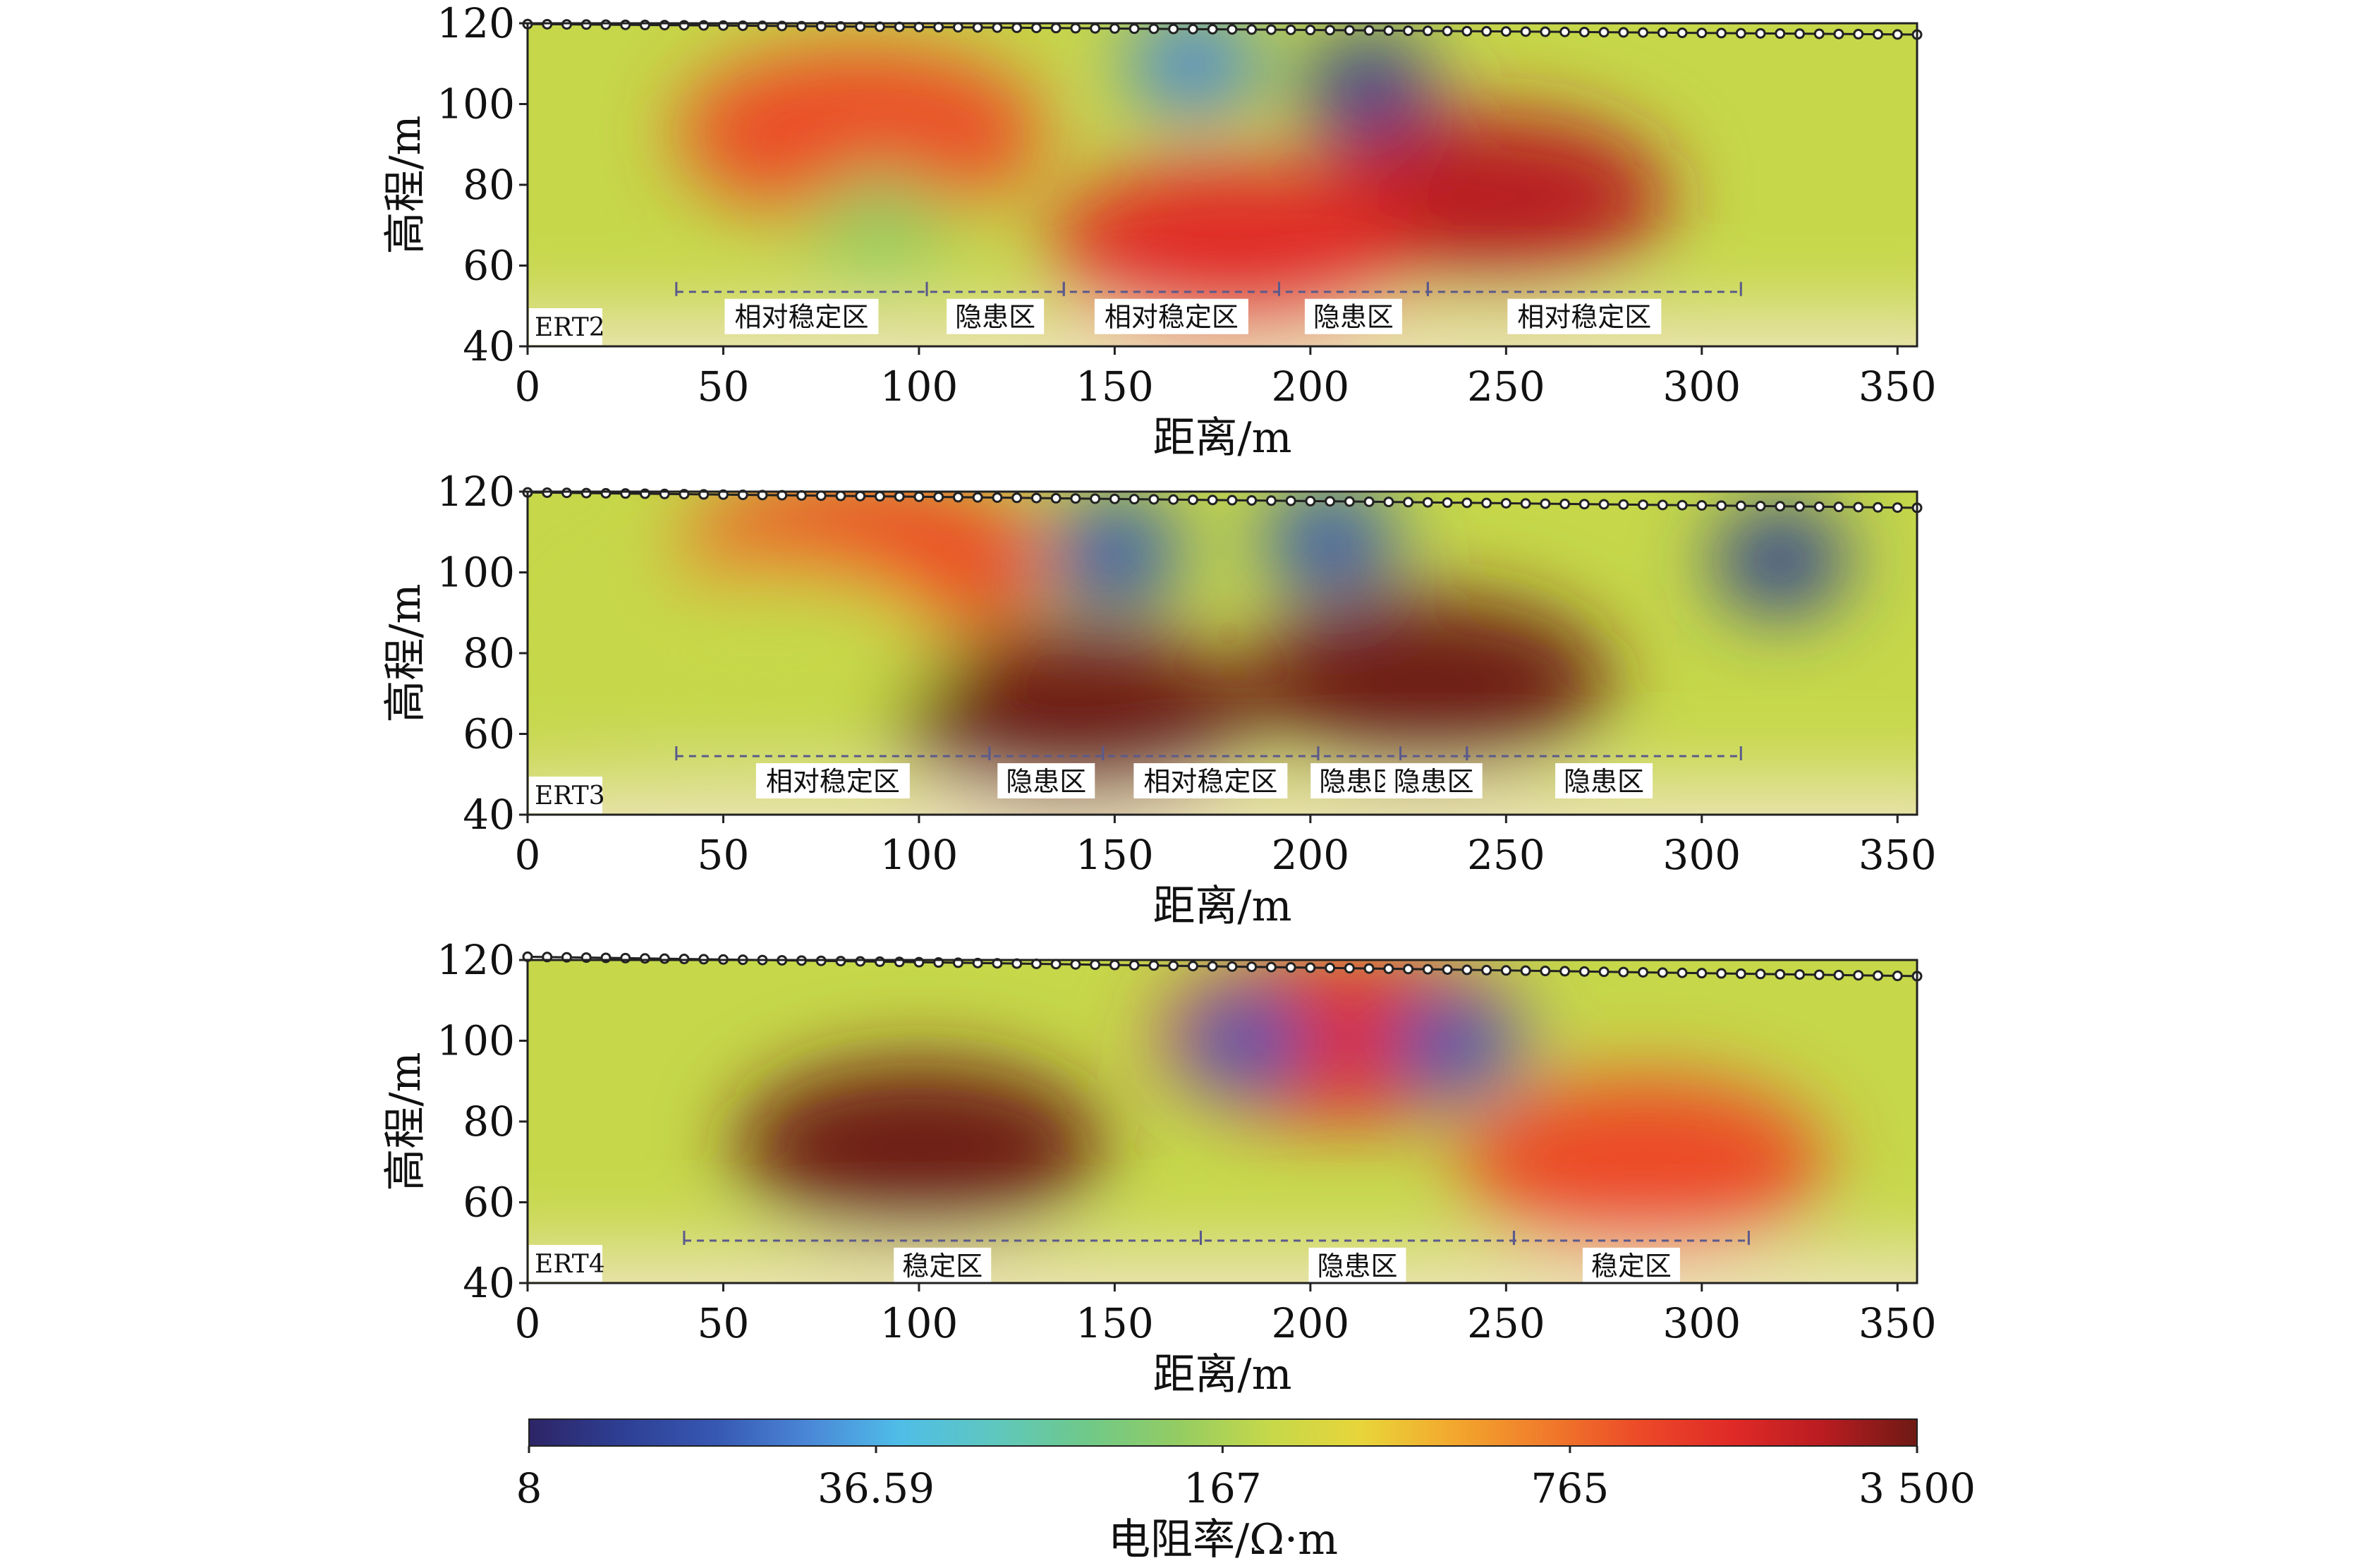 This screenshot has height=1568, width=2360. Describe the element at coordinates (1506, 1323) in the screenshot. I see `x-tick-label: 250` at that location.